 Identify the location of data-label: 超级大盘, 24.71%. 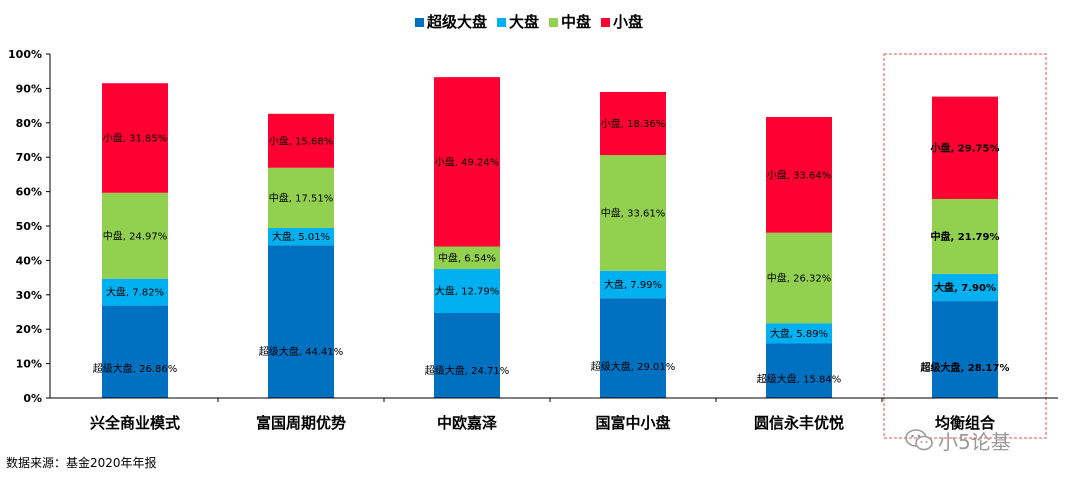
(467, 370).